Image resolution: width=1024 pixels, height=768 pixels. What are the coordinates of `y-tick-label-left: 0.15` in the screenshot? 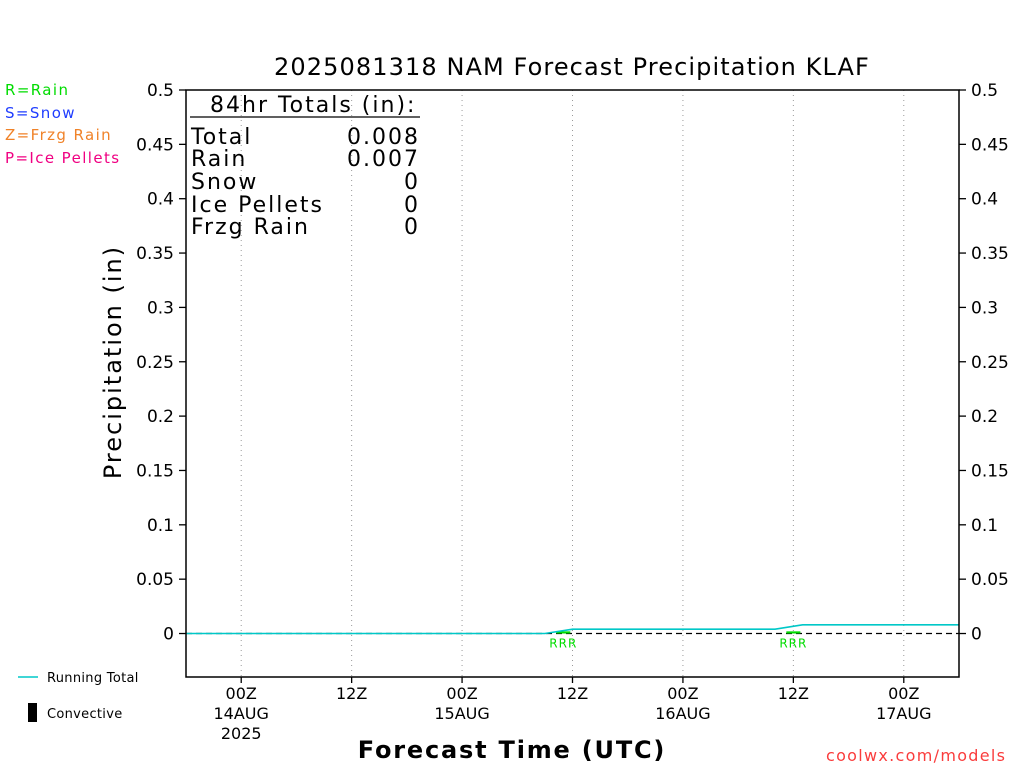 It's located at (155, 471).